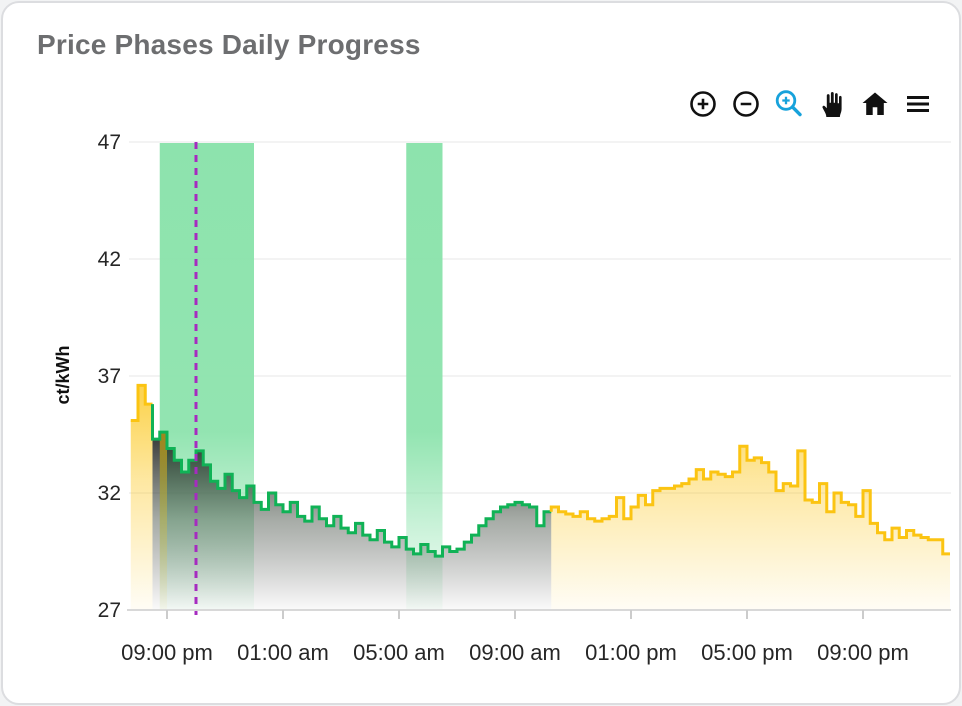  What do you see at coordinates (515, 652) in the screenshot?
I see `x-tick-label: 09:00 am` at bounding box center [515, 652].